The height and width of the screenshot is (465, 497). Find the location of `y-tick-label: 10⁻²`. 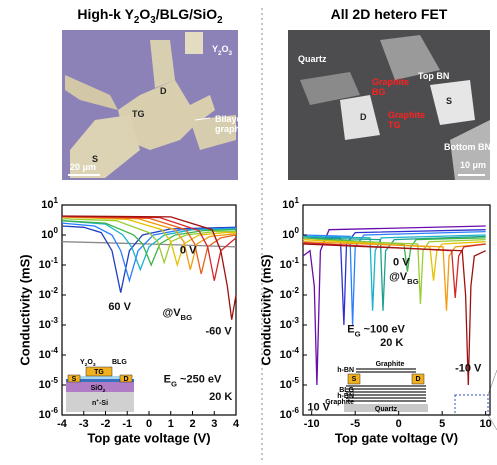

y-tick-label: 10⁻² is located at coordinates (49, 293).